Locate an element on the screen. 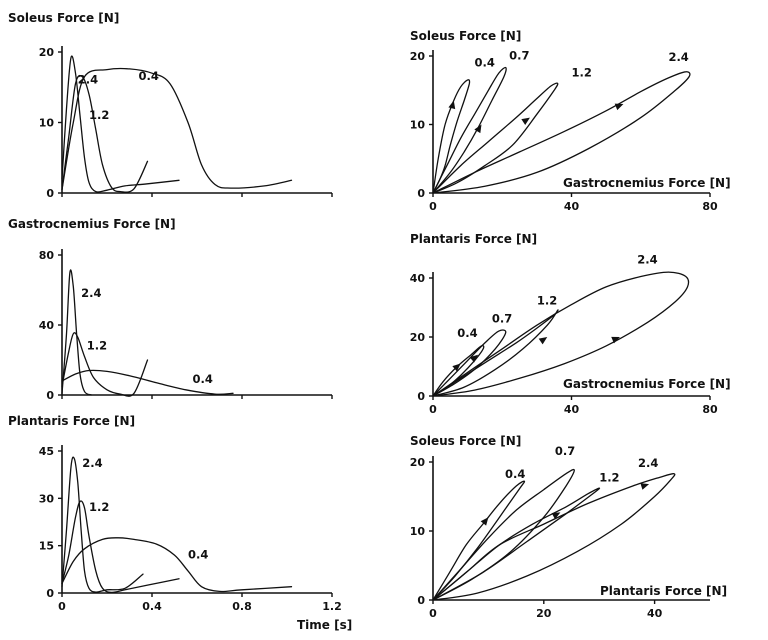  x-tick-label: 0.8 is located at coordinates (242, 606).